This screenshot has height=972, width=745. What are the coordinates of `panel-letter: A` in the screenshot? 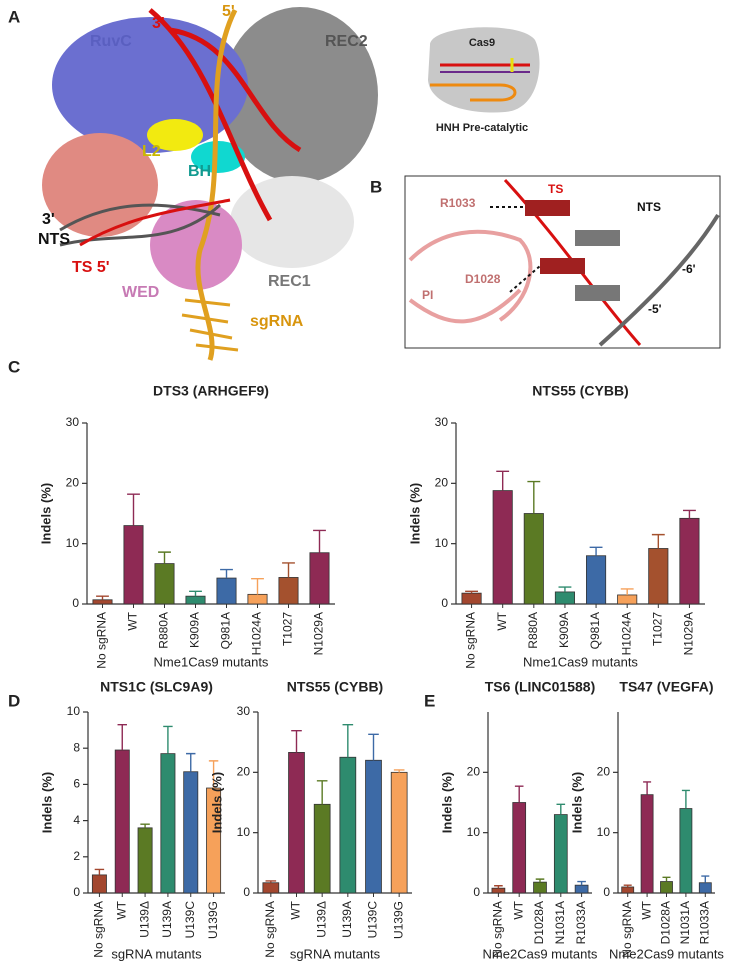 It's located at (14, 16).